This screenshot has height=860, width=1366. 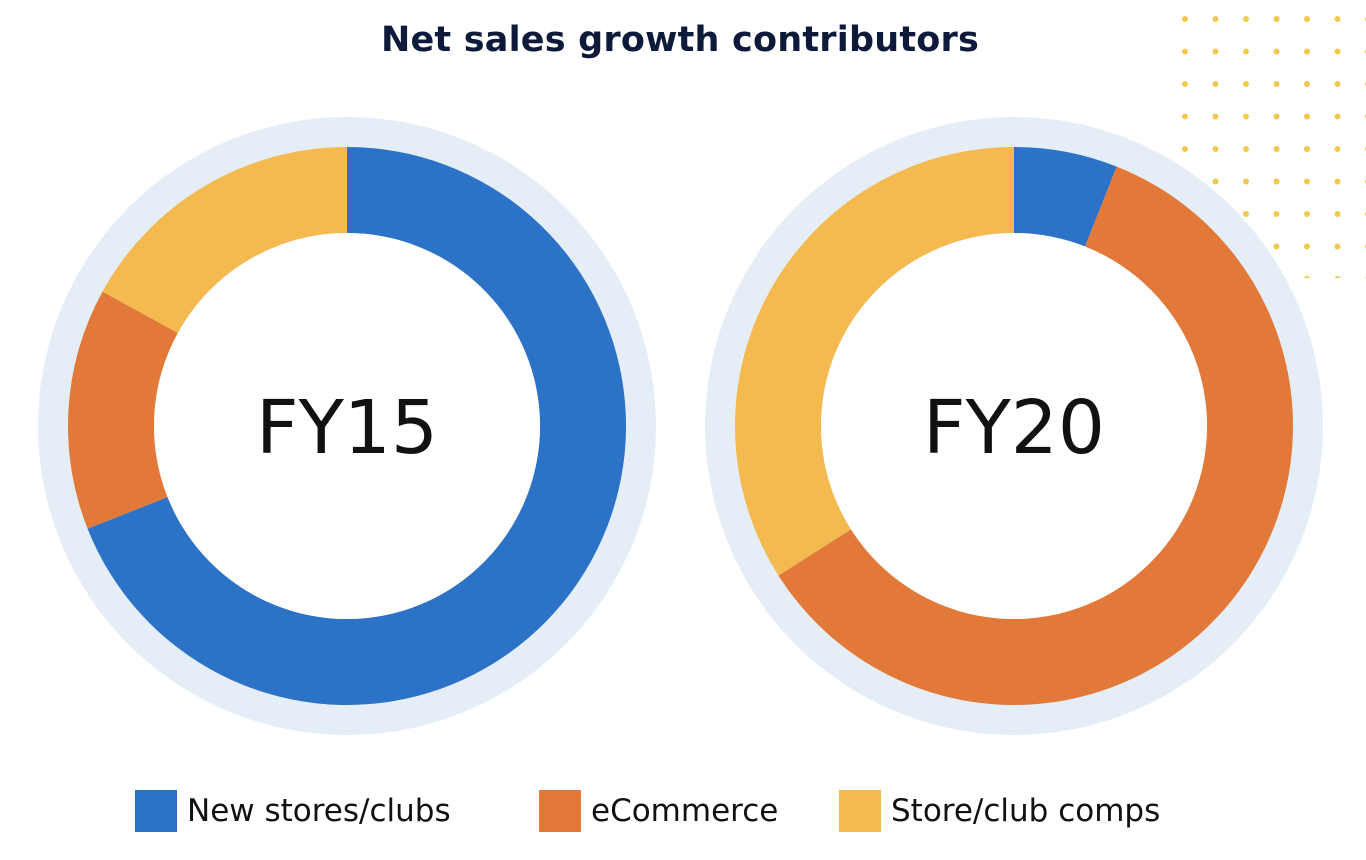 I want to click on legend-swatch-new-stores-clubs, so click(x=156, y=811).